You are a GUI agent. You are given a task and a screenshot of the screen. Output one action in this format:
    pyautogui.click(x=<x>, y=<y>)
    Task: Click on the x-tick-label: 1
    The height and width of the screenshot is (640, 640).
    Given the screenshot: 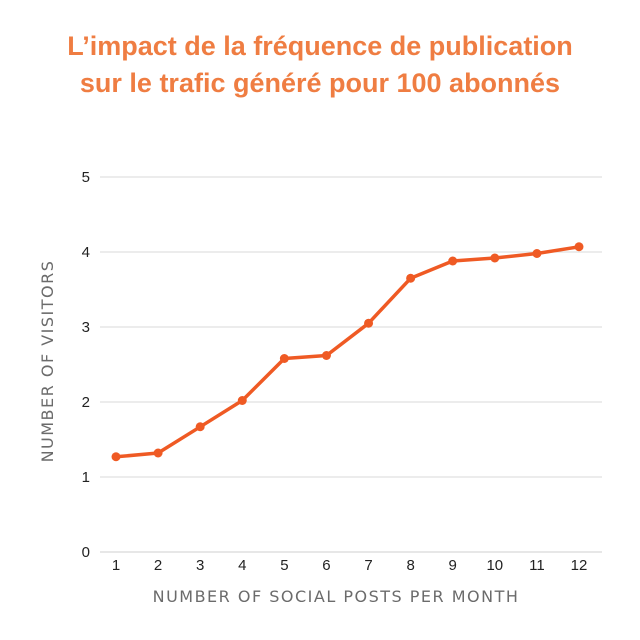 What is the action you would take?
    pyautogui.click(x=116, y=565)
    